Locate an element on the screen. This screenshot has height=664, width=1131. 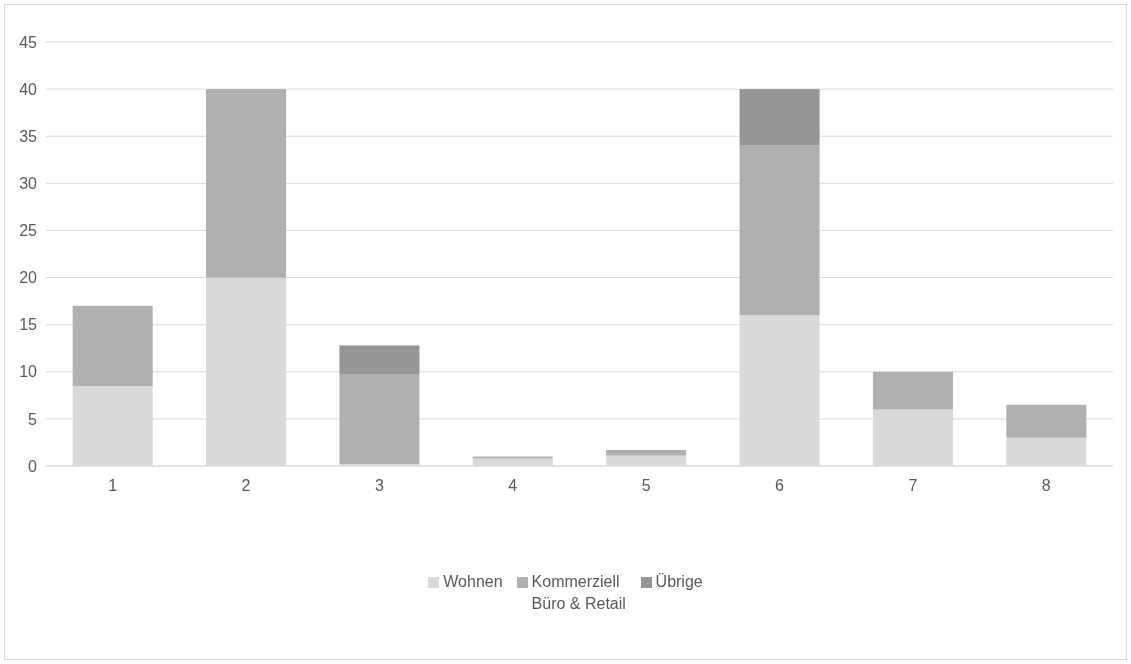
y-tick-label: 5 is located at coordinates (33, 419).